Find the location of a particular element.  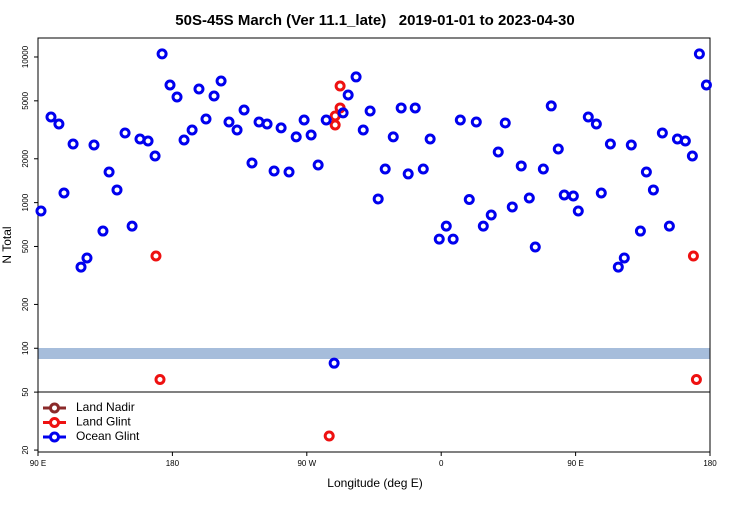

y-tick-label: 10000 is located at coordinates (25, 56).